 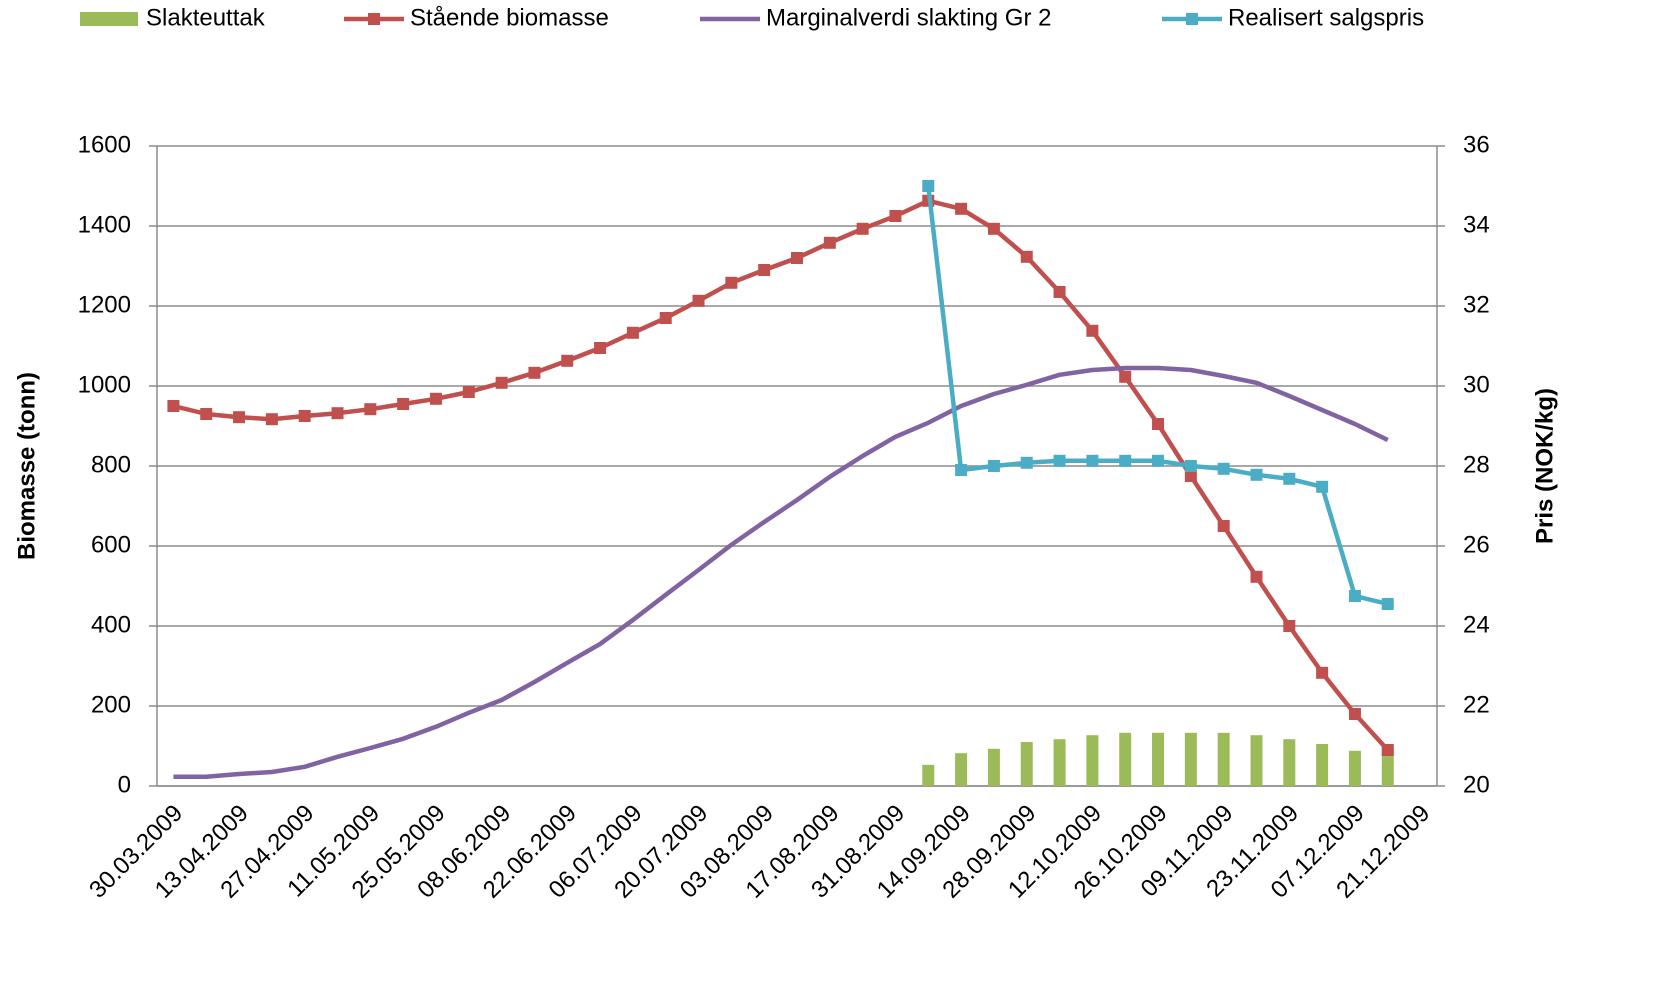 I want to click on y-tick-label: 1000, so click(x=104, y=384).